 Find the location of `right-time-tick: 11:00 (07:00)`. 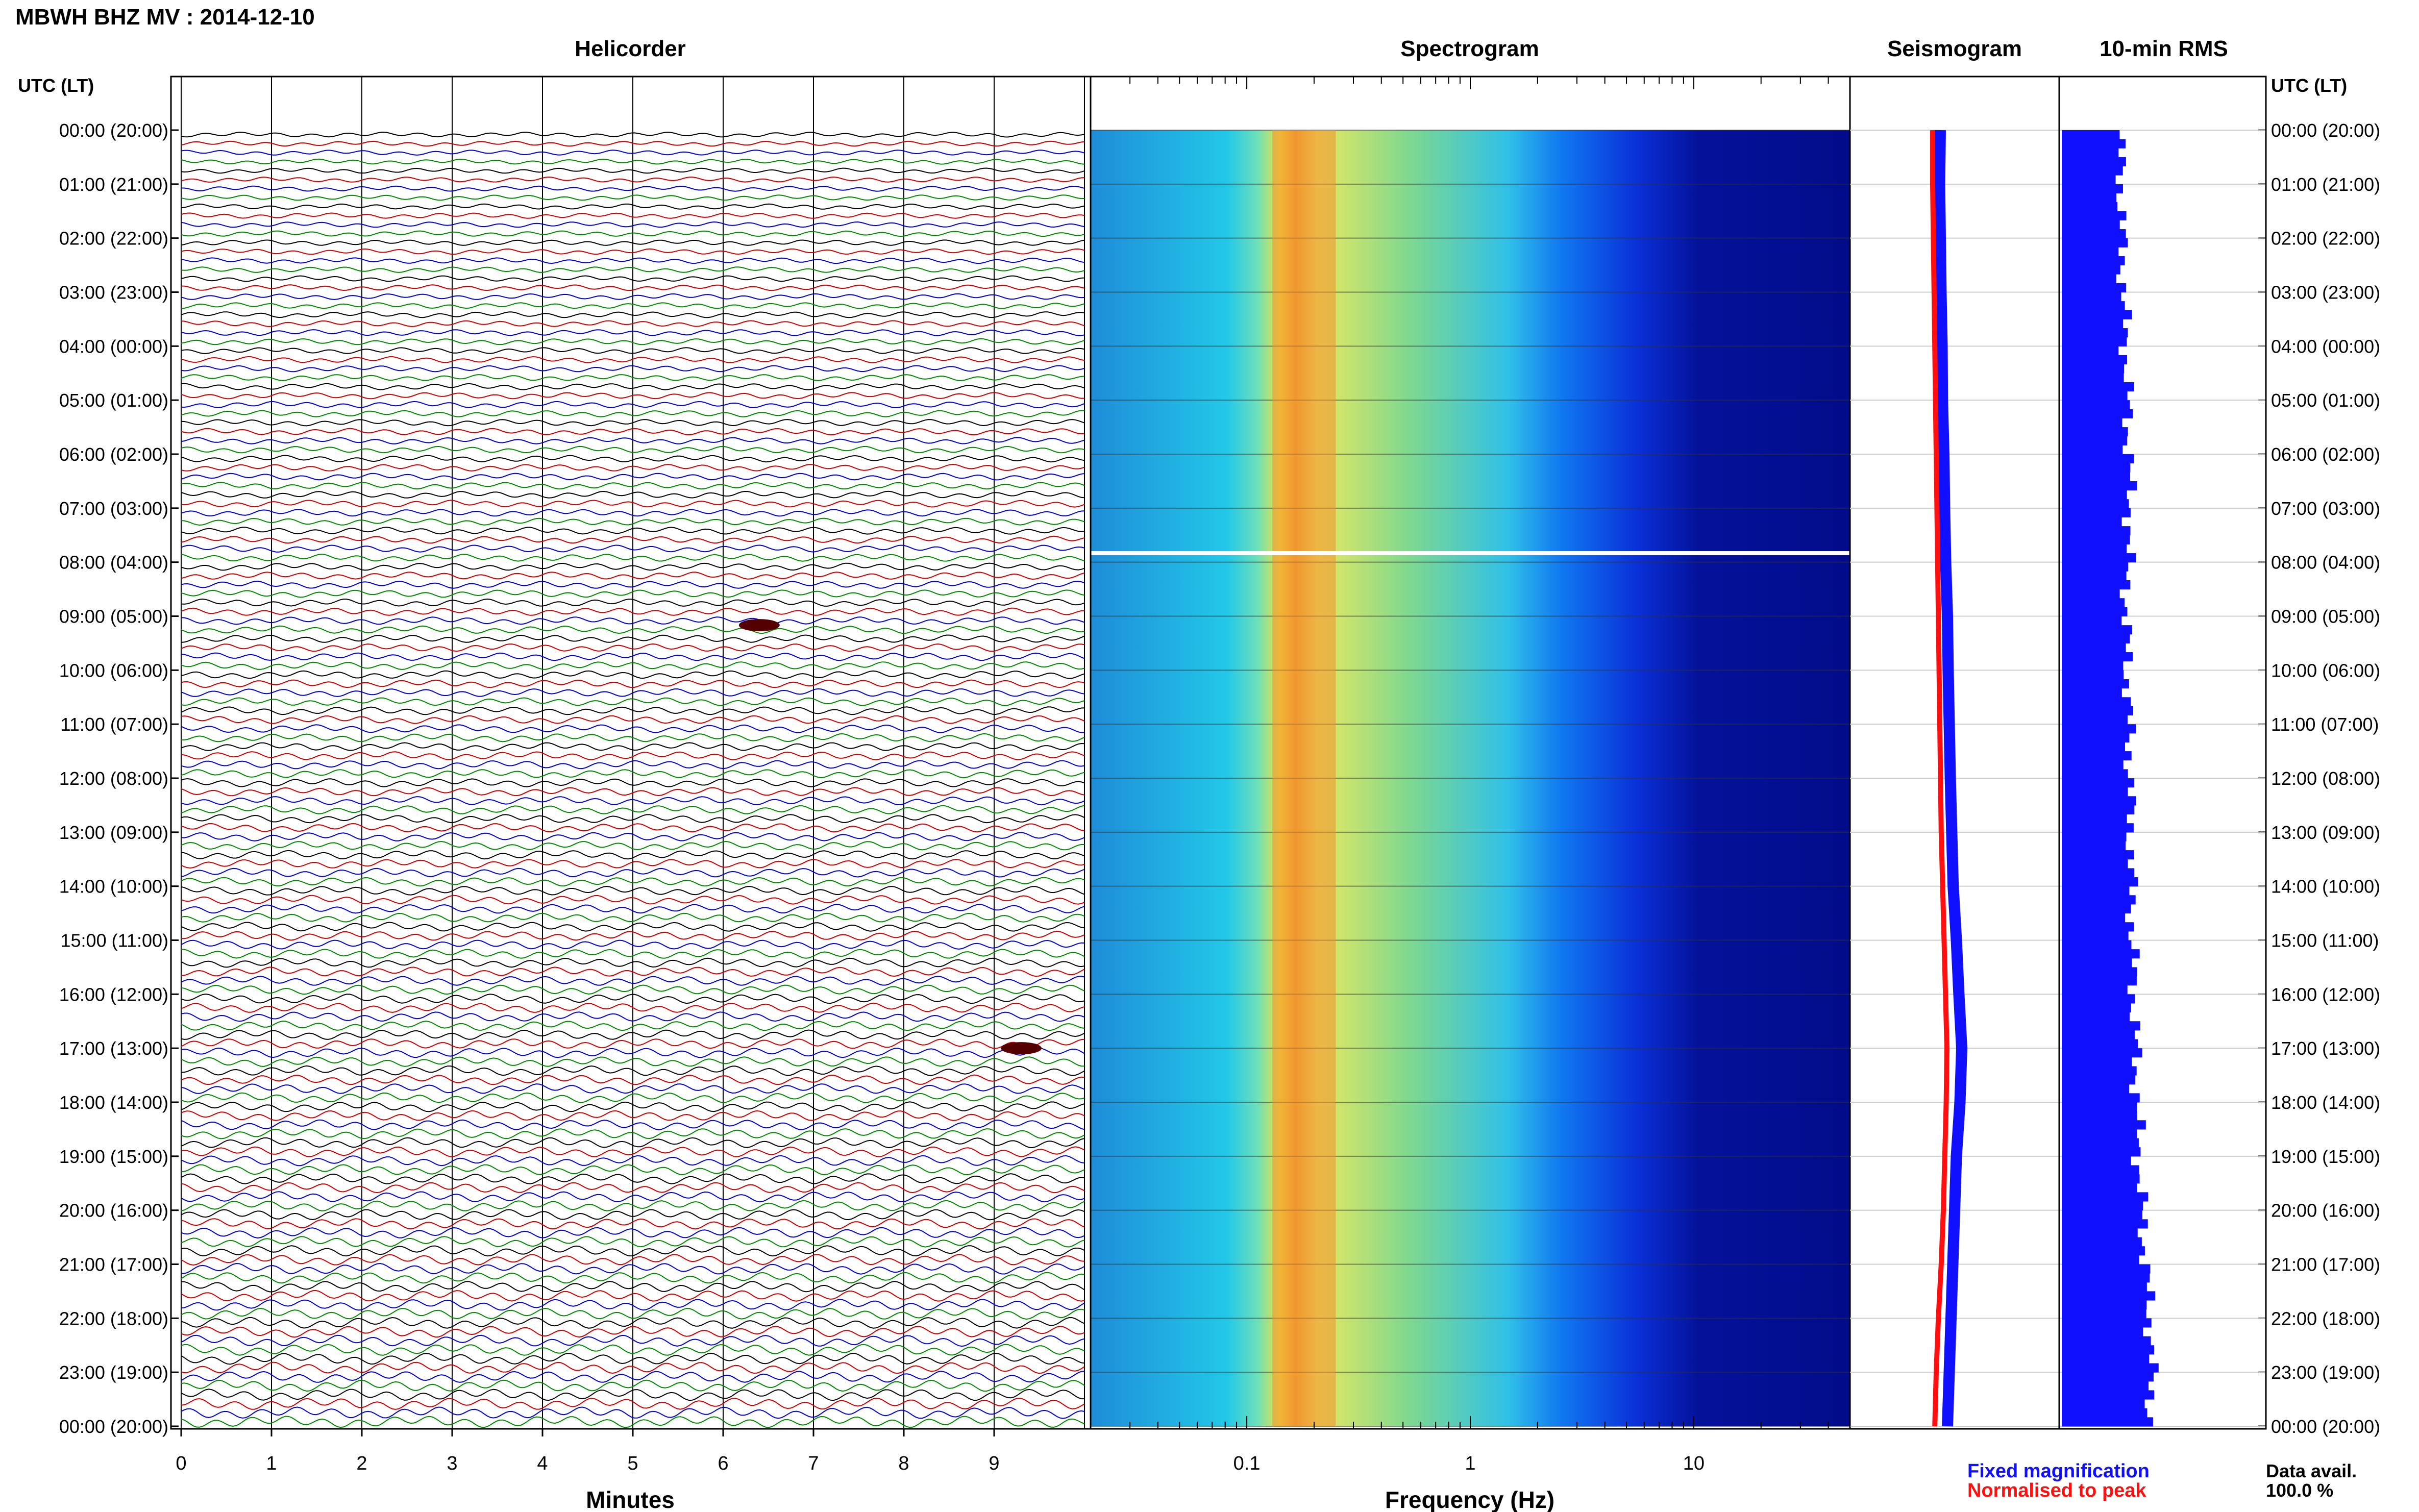

right-time-tick: 11:00 (07:00) is located at coordinates (2325, 724).